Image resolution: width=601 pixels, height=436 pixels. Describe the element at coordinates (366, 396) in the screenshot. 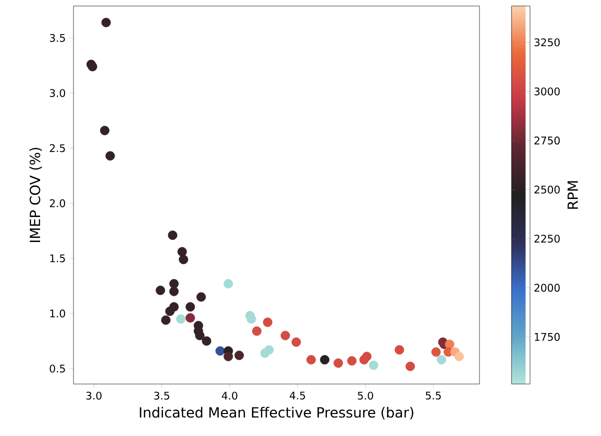

I see `x-tick-label: 5.0` at that location.